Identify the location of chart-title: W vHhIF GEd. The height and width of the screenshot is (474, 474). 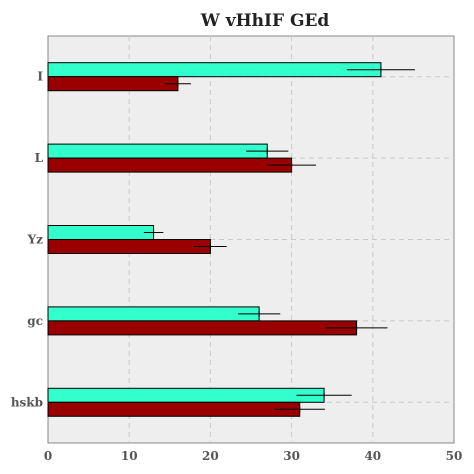
(265, 21).